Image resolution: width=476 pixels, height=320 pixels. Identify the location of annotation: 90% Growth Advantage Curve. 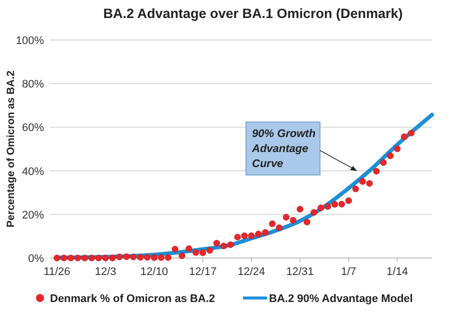
(283, 149).